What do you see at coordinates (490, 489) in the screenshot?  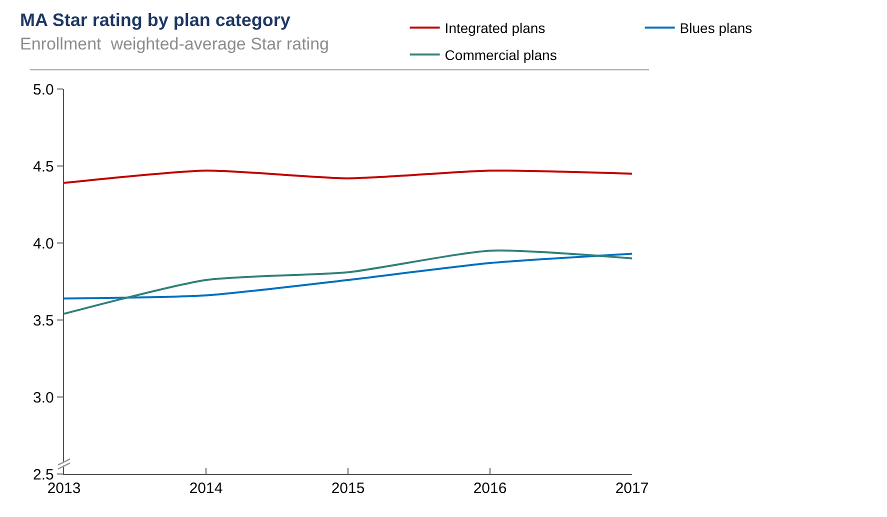 I see `x-tick-label: 2016` at bounding box center [490, 489].